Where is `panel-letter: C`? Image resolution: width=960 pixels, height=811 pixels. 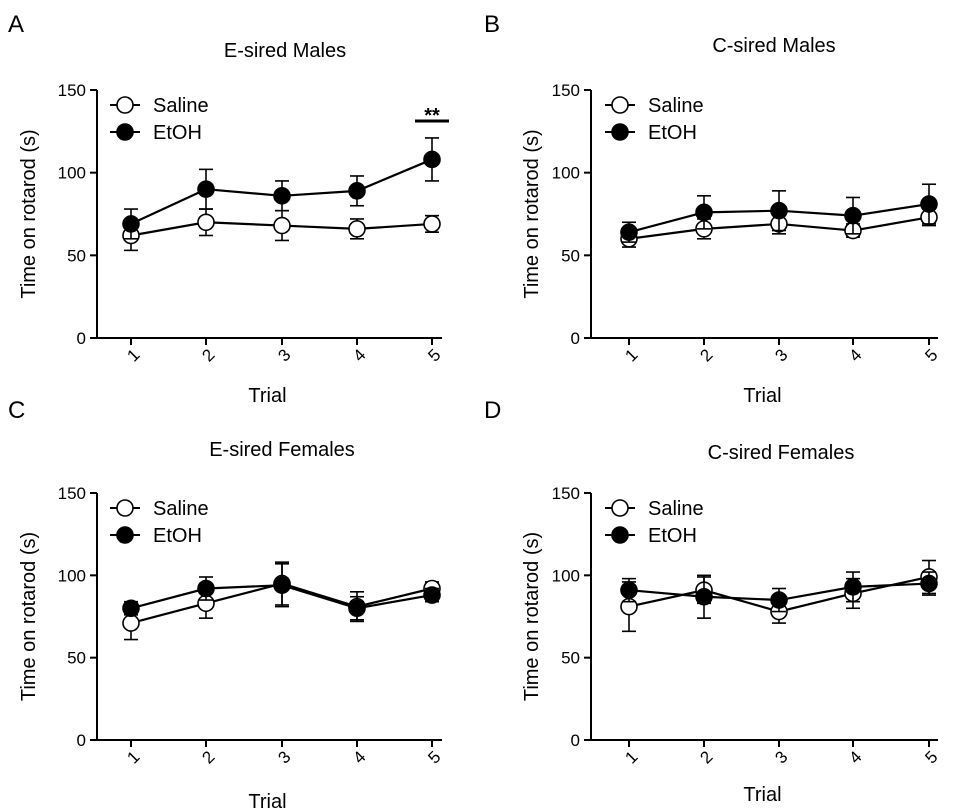
panel-letter: C is located at coordinates (16, 410).